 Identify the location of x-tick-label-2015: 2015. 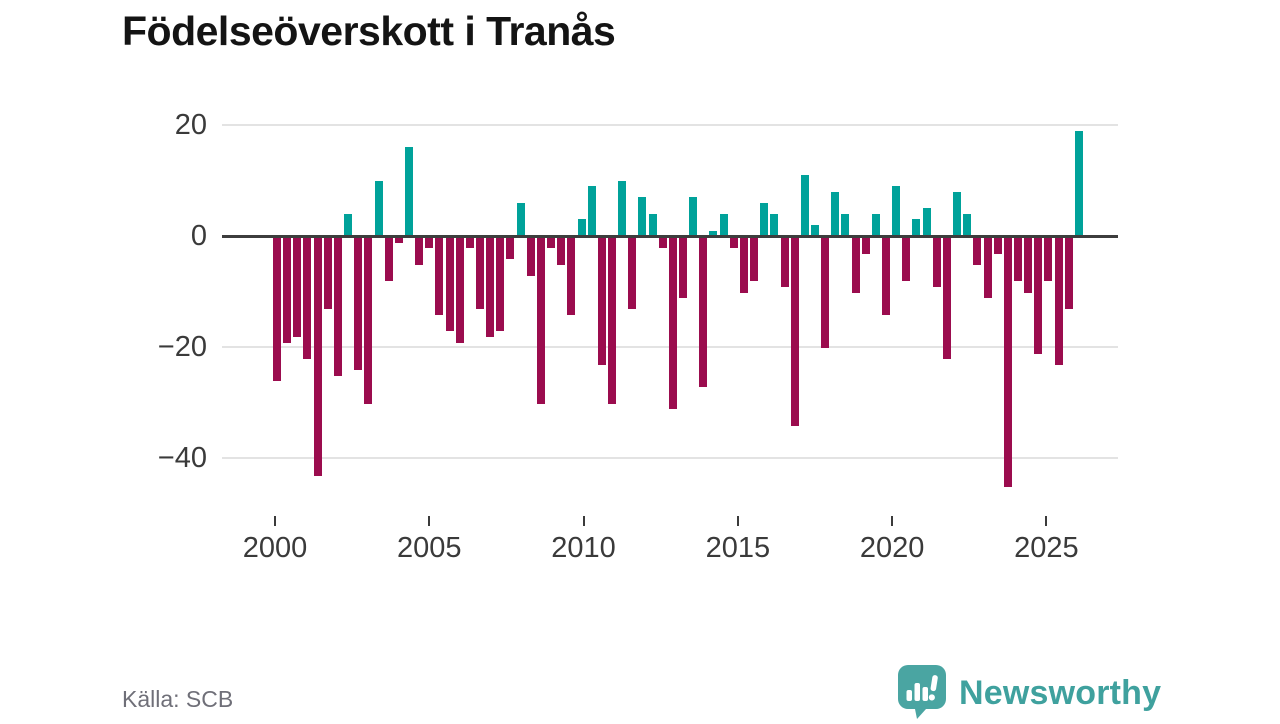
(738, 548).